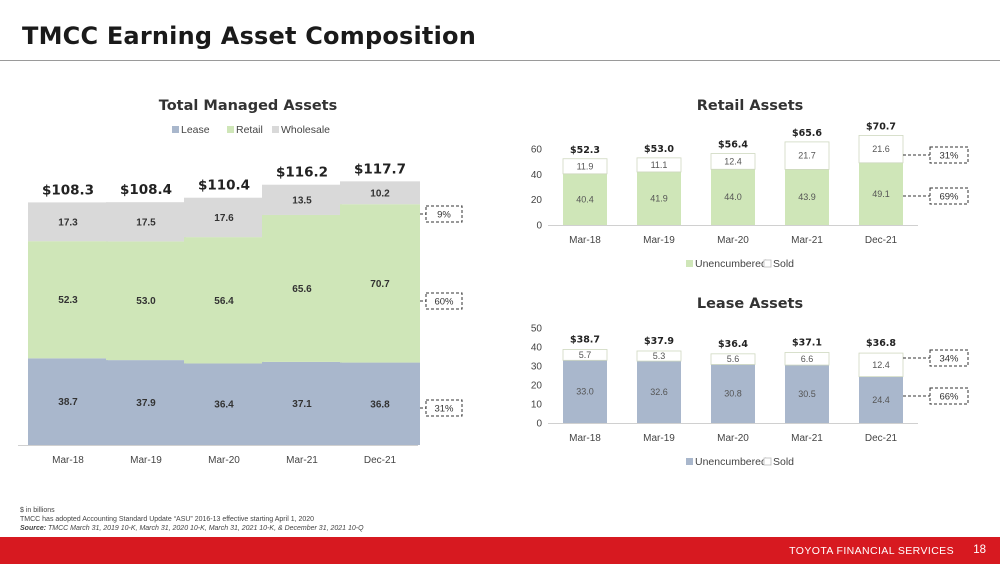 The height and width of the screenshot is (564, 1000). I want to click on y-tick-lease-50: 50, so click(537, 329).